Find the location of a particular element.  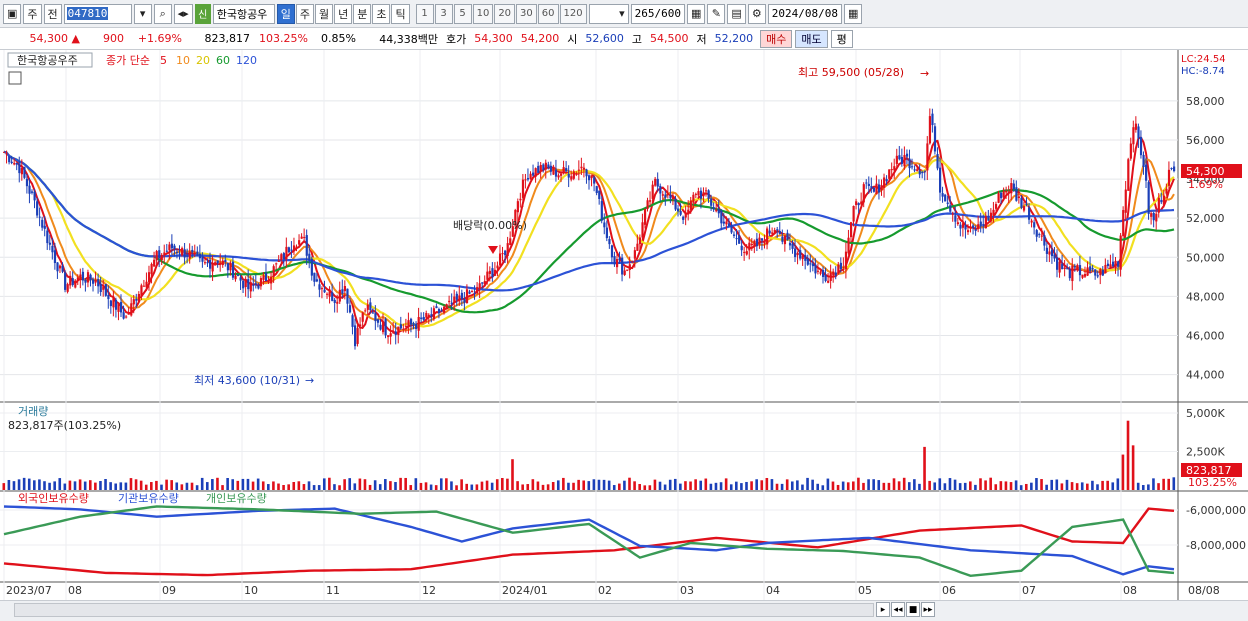

search-icon: ⌕ is located at coordinates (162, 13).